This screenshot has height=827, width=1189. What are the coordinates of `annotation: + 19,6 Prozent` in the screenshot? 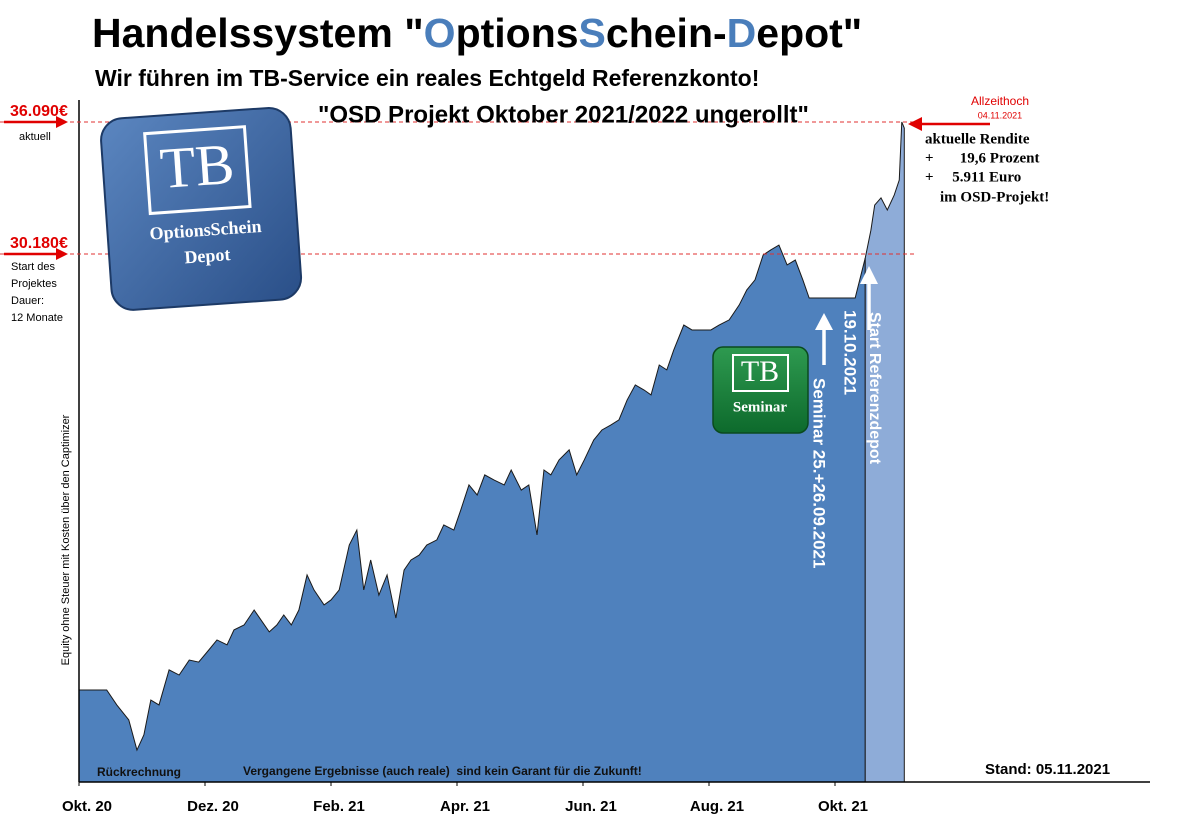 It's located at (982, 158).